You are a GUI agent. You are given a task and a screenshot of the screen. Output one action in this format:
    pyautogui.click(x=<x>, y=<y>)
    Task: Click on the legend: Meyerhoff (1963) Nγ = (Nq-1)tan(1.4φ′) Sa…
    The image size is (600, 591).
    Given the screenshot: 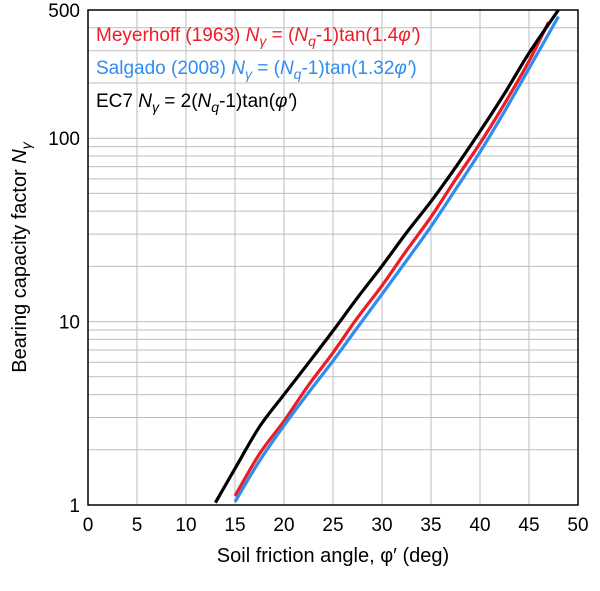 What is the action you would take?
    pyautogui.click(x=258, y=70)
    